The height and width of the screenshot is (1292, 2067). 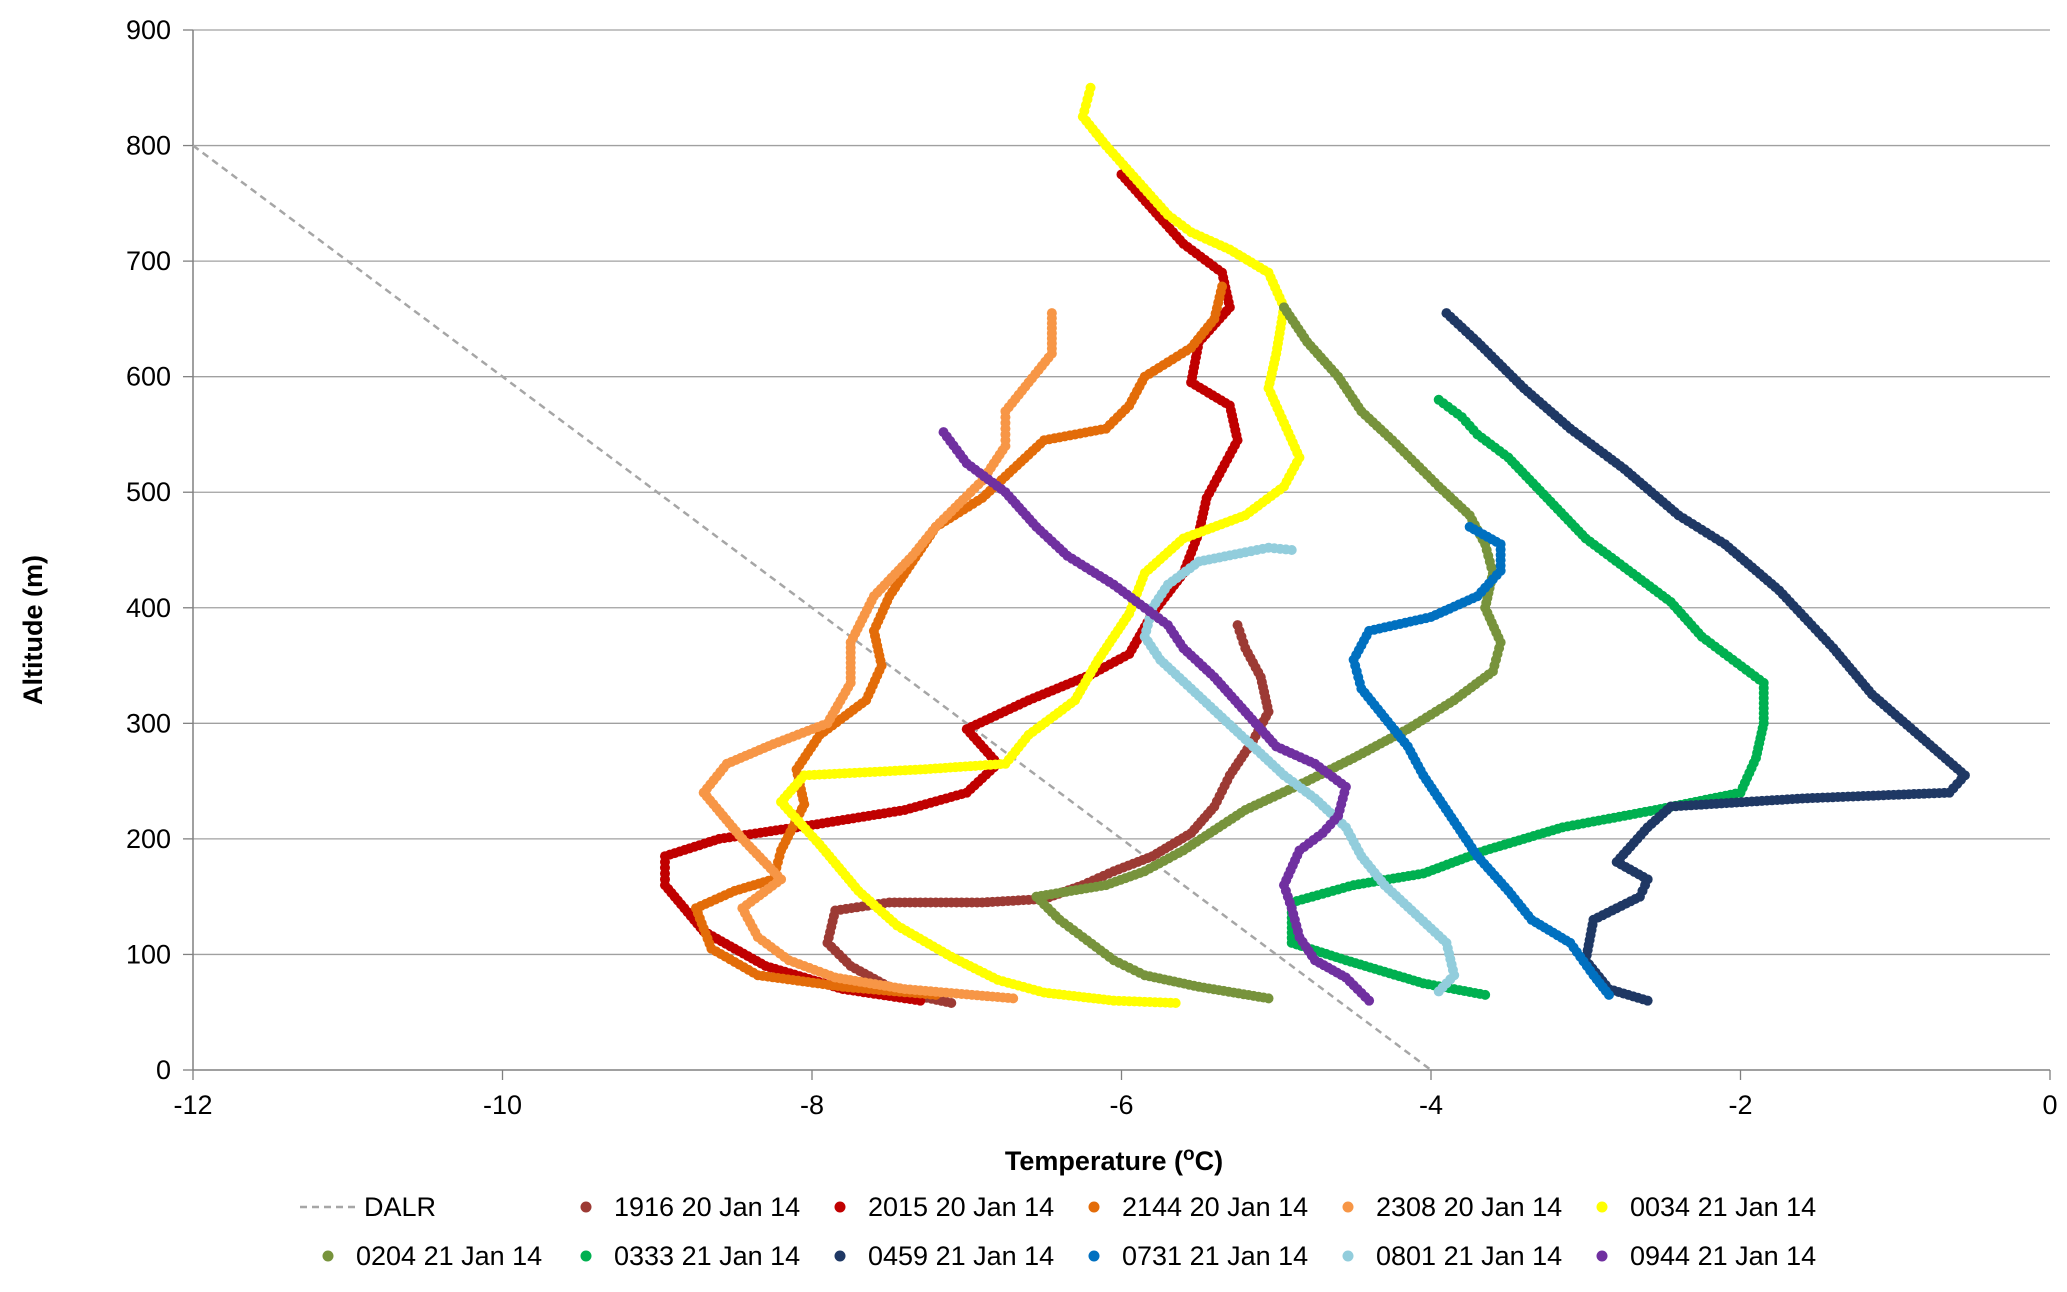 What do you see at coordinates (148, 30) in the screenshot?
I see `y-tick-label: 900` at bounding box center [148, 30].